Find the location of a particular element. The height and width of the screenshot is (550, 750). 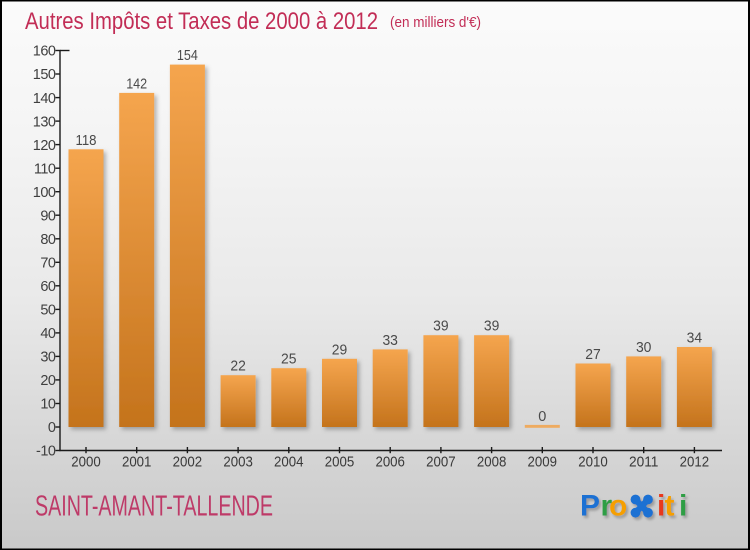

svg-text: 29 is located at coordinates (340, 350).